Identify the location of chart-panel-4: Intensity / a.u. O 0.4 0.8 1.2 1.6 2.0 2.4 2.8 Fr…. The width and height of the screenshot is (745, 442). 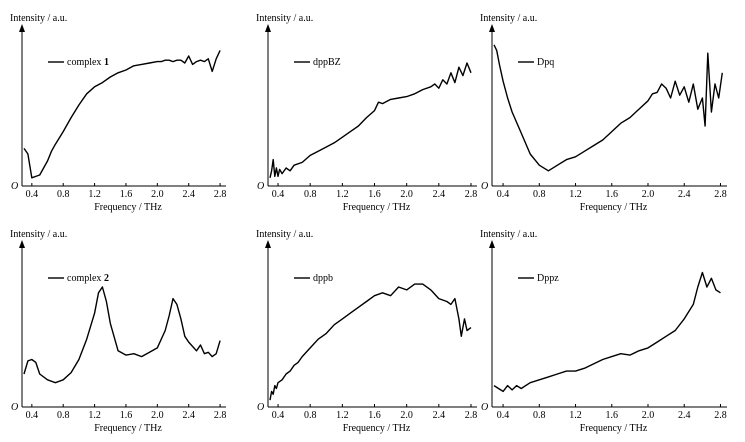
(118, 331).